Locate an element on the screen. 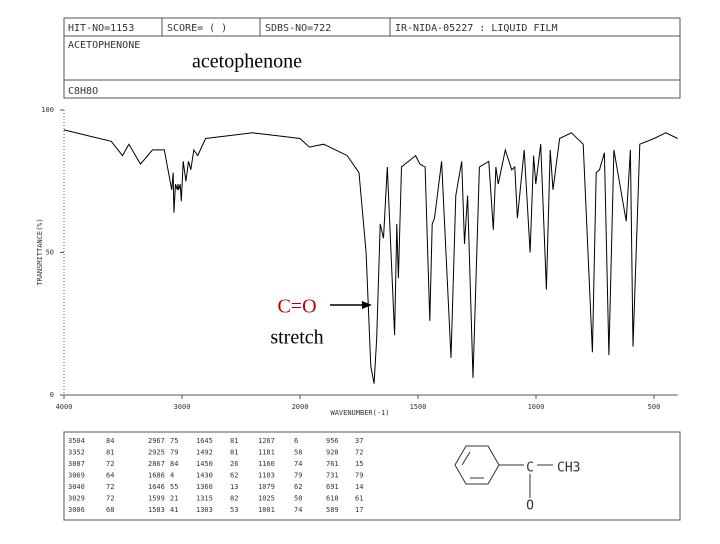  table-frame is located at coordinates (372, 476).